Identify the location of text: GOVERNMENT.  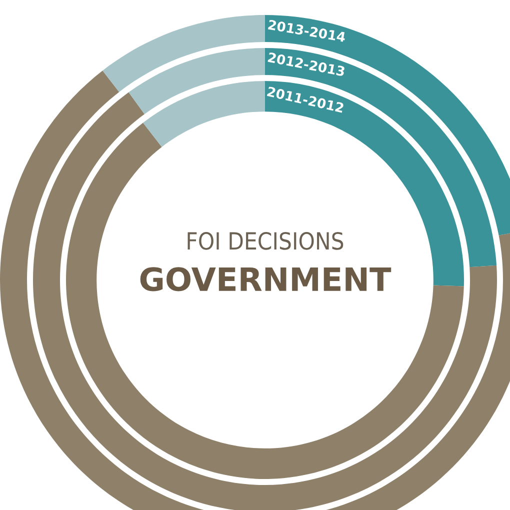
(266, 279).